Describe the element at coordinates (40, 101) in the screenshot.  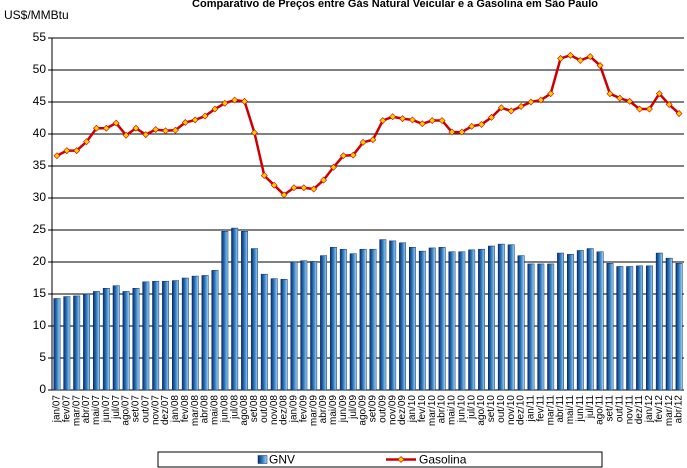
I see `y-tick-label: 45` at that location.